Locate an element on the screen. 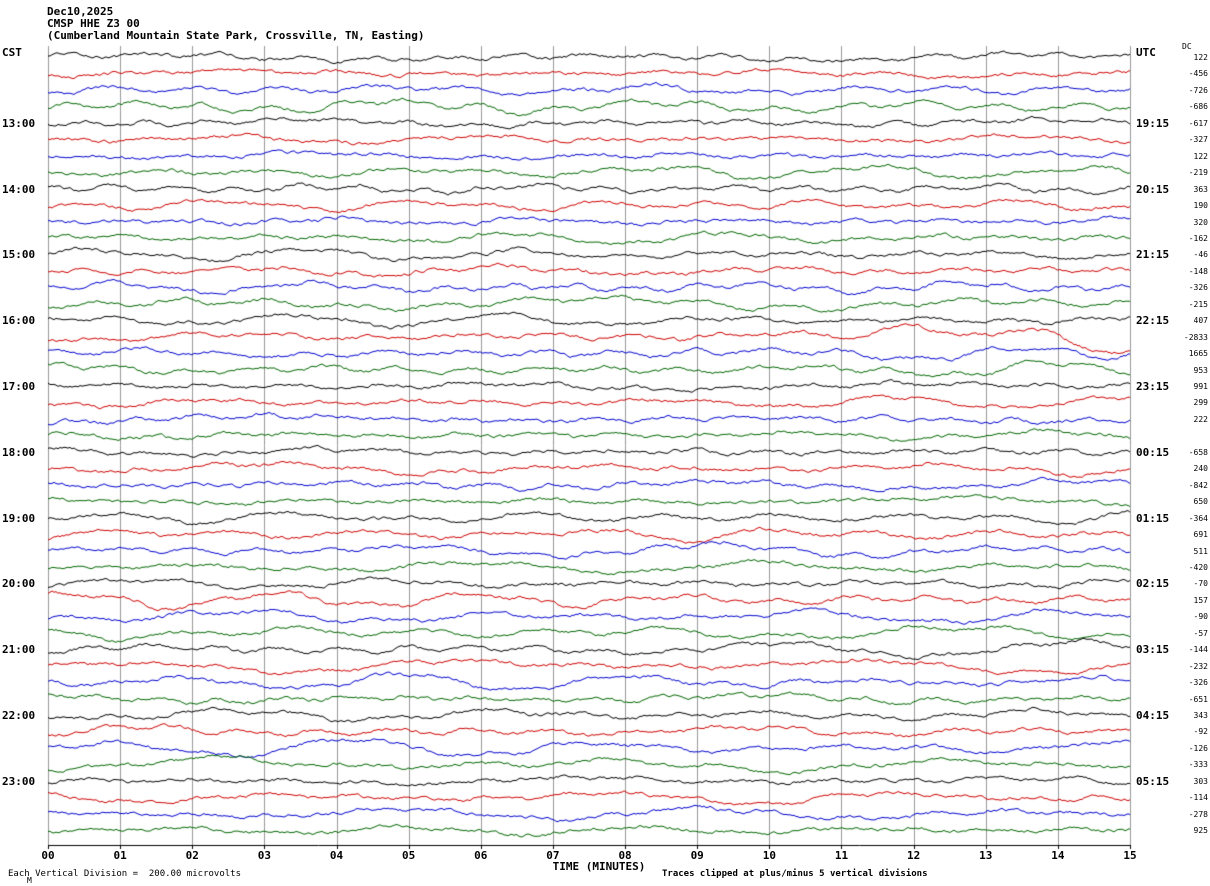  left-time-label: 20:00 is located at coordinates (19, 584).